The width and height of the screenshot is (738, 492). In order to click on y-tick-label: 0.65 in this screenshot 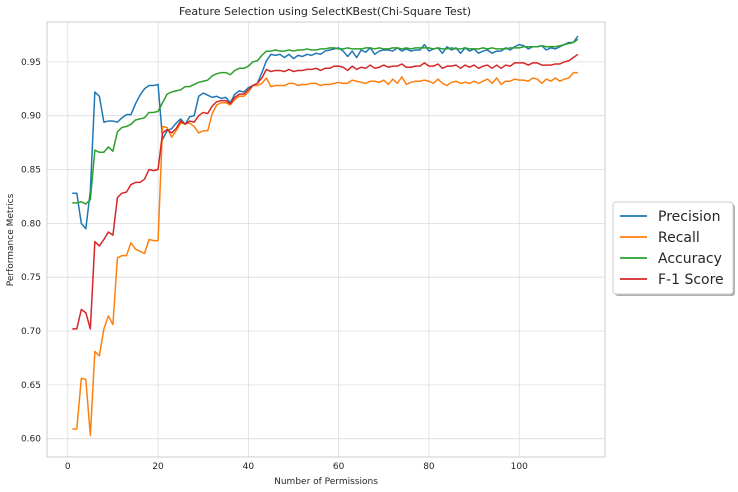, I will do `click(31, 386)`.